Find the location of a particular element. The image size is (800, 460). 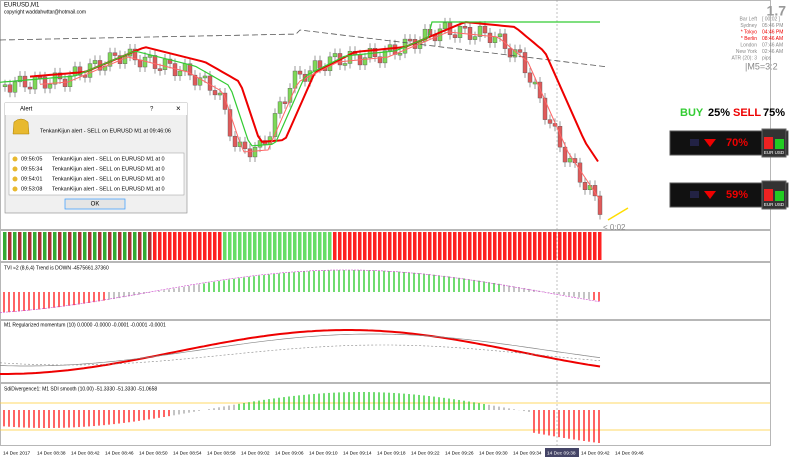

gauge-value: 59% is located at coordinates (737, 195).